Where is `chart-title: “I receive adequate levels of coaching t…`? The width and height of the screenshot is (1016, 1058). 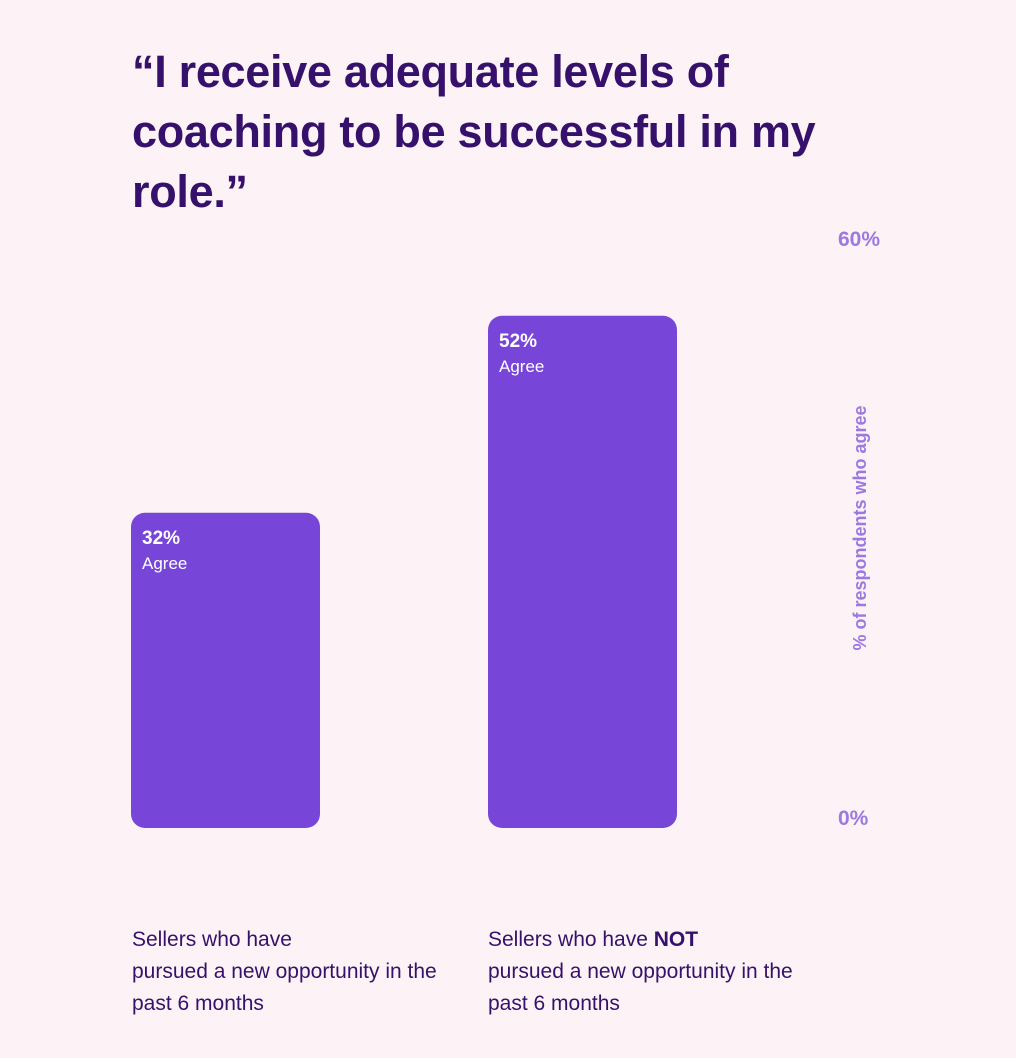 chart-title: “I receive adequate levels of coaching t… is located at coordinates (474, 131).